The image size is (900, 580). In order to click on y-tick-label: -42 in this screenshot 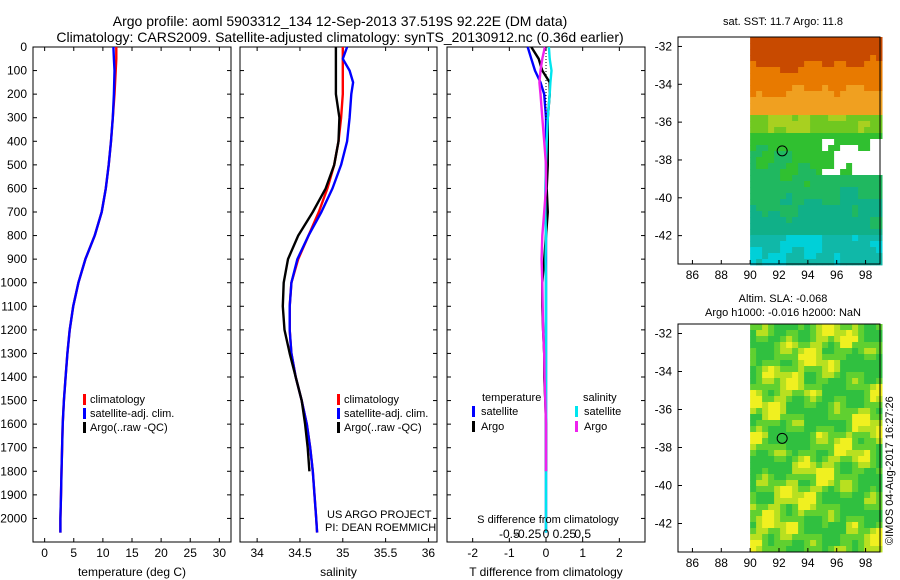, I will do `click(664, 524)`.